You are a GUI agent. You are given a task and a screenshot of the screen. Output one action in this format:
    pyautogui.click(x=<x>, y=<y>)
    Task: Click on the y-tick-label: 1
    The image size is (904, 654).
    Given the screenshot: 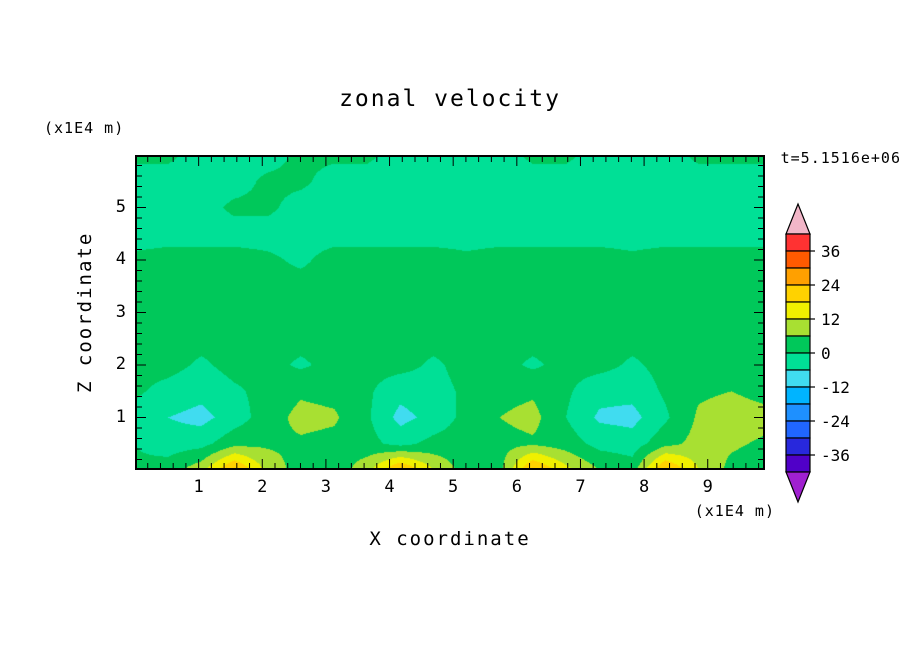 What is the action you would take?
    pyautogui.click(x=120, y=416)
    